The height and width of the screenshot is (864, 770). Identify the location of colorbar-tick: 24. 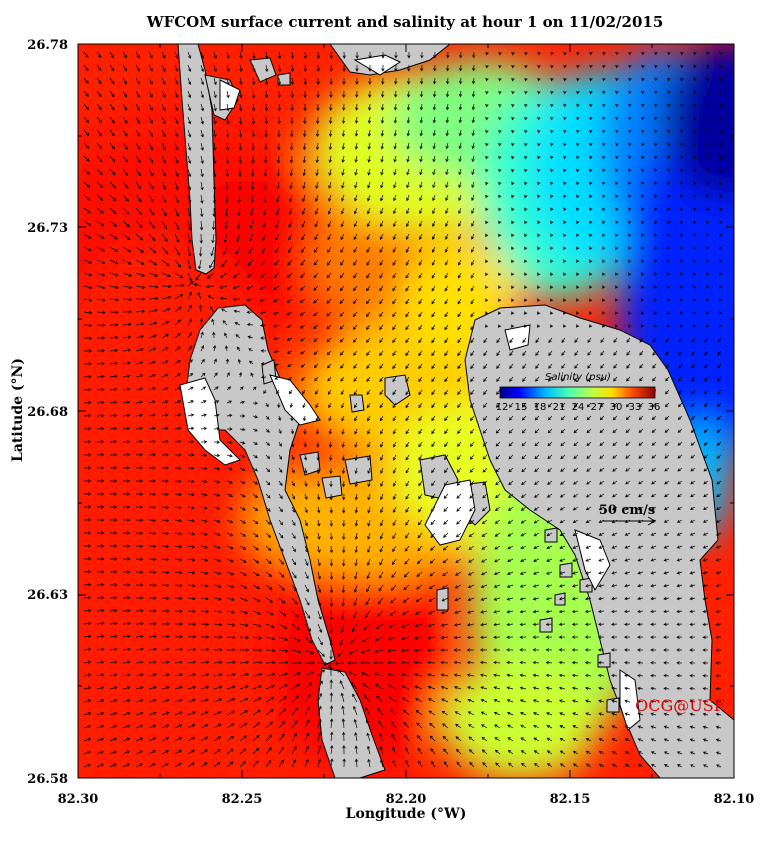
(578, 407).